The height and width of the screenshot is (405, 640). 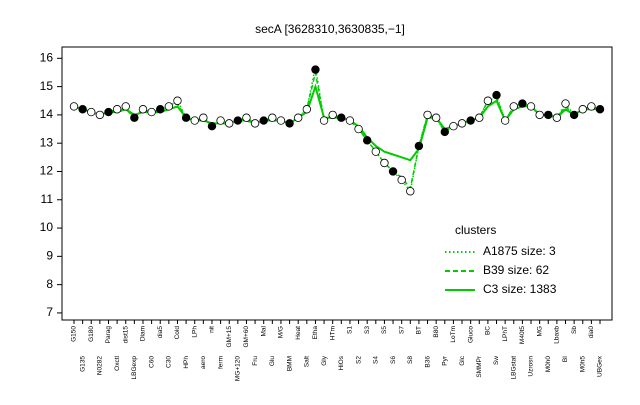 What do you see at coordinates (475, 230) in the screenshot?
I see `legend-title: clusters` at bounding box center [475, 230].